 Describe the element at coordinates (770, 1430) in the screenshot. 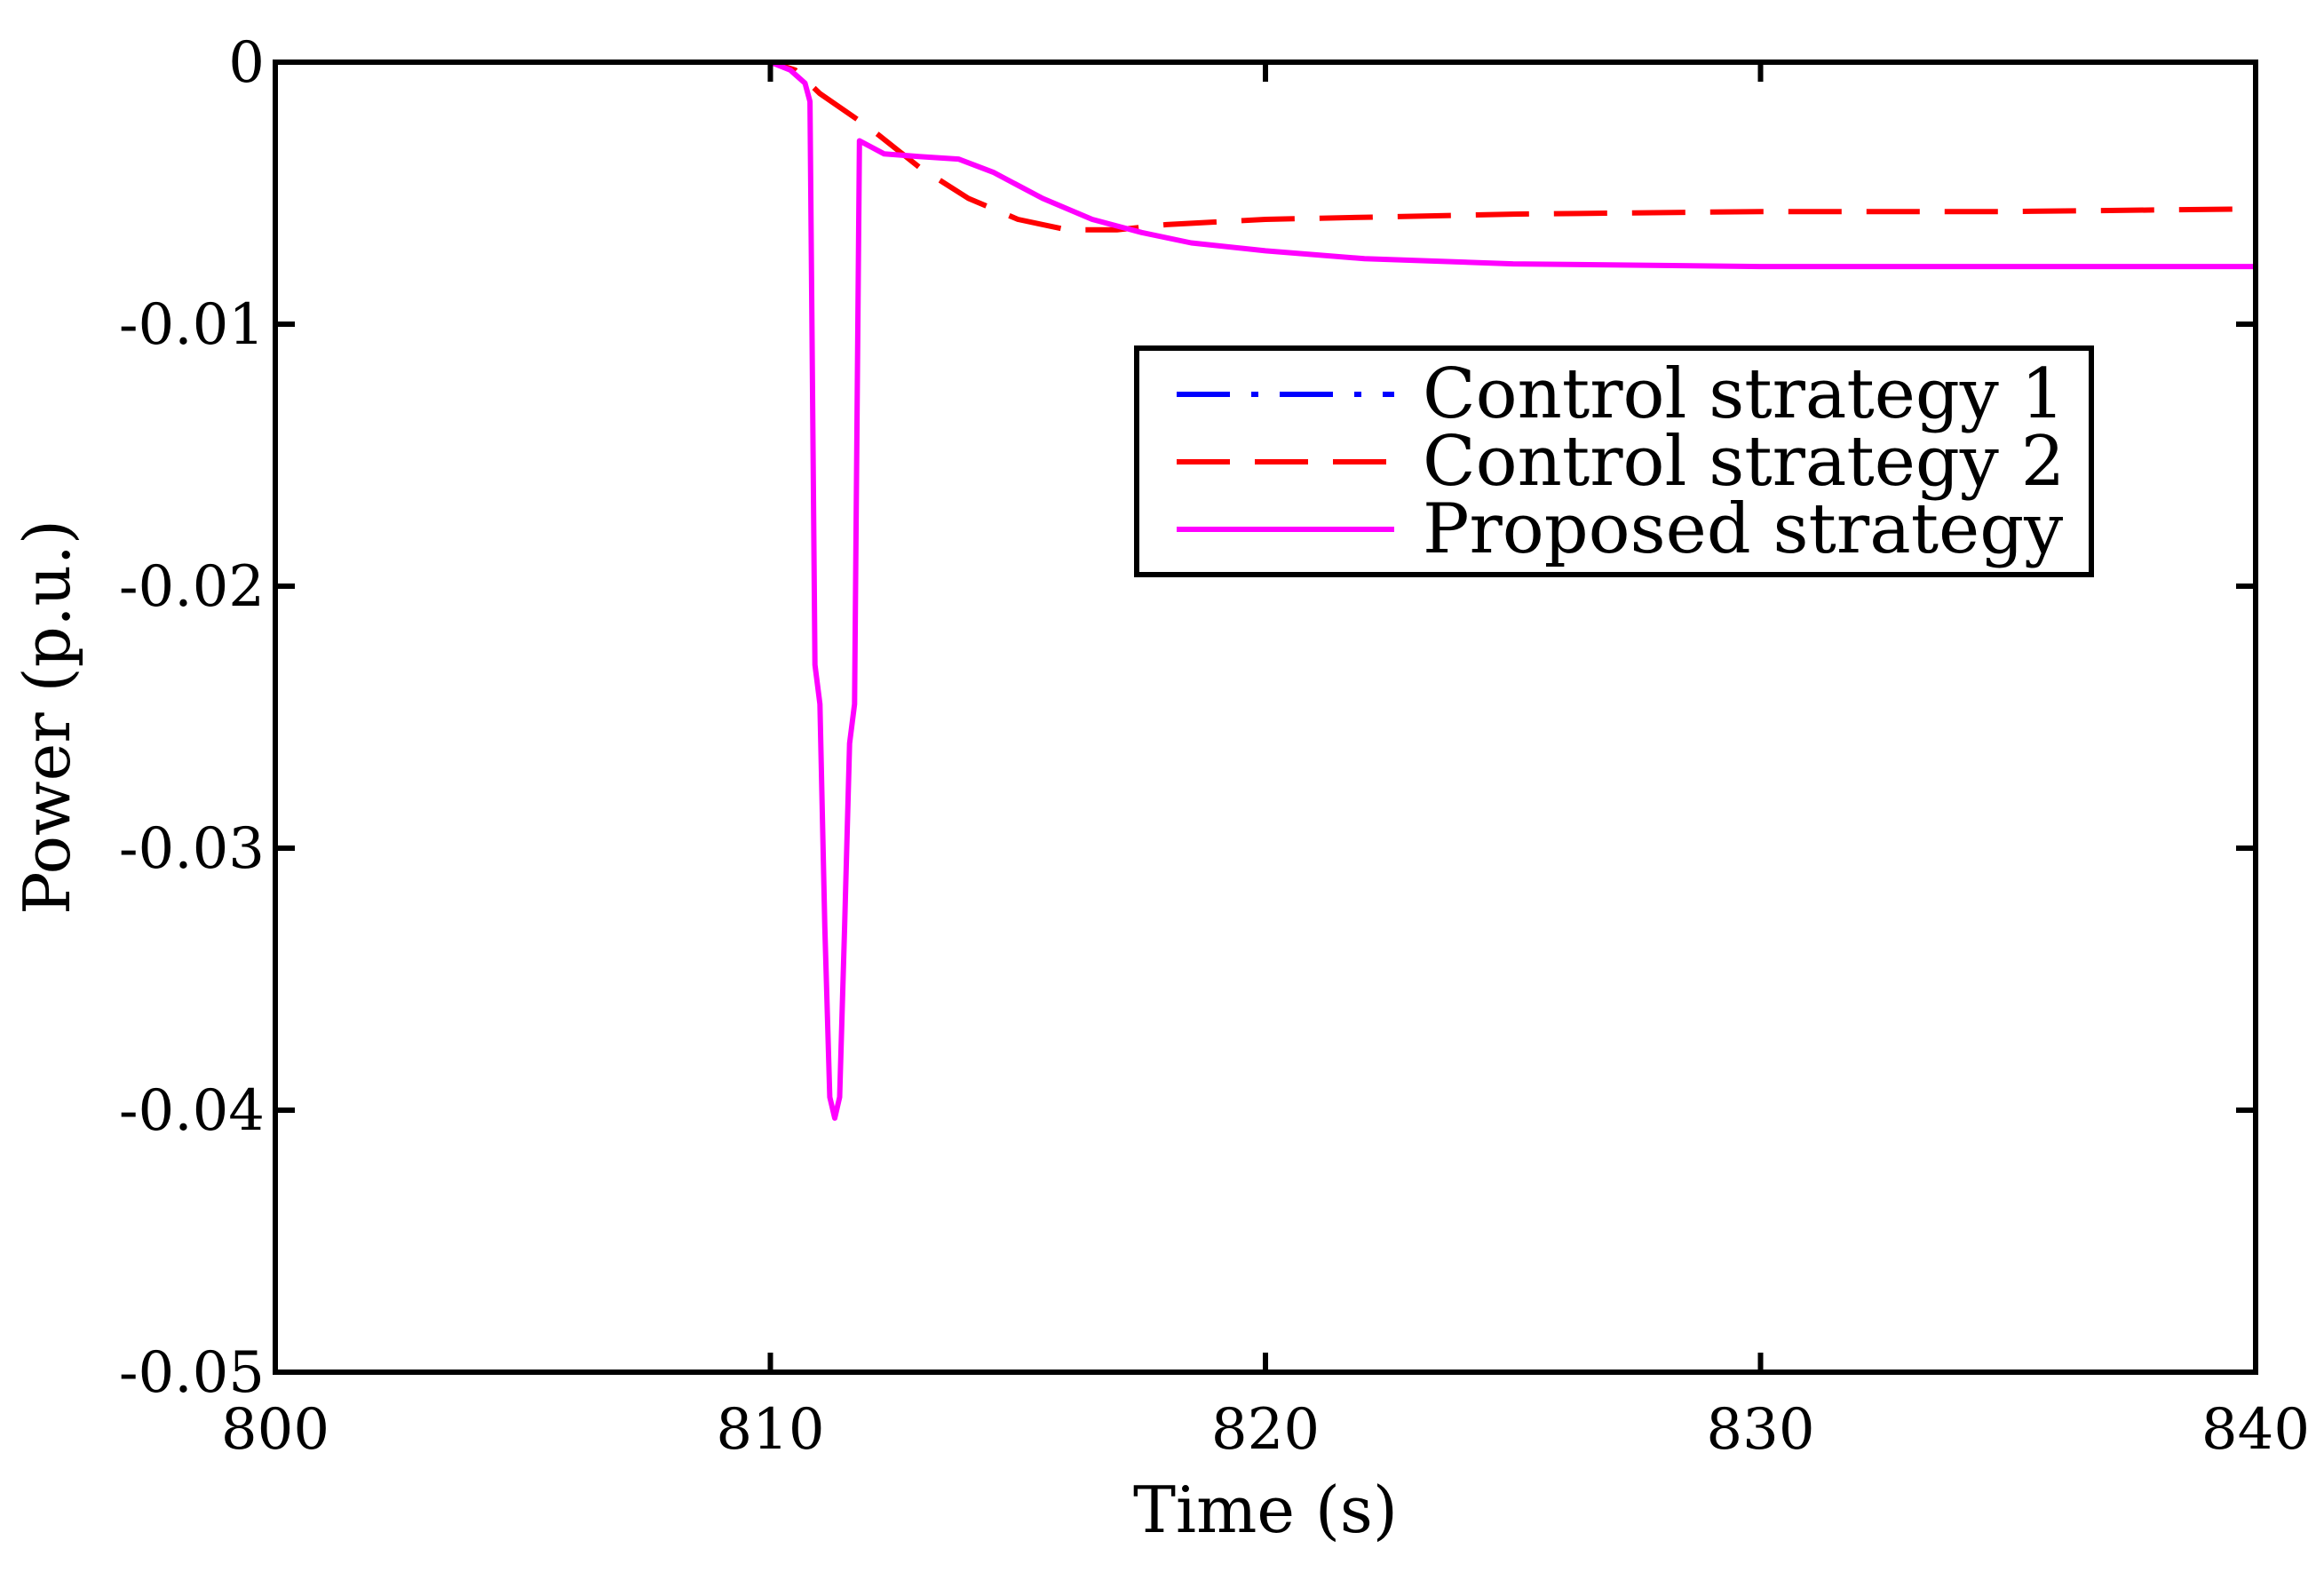

I see `x-tick-label: 810` at that location.